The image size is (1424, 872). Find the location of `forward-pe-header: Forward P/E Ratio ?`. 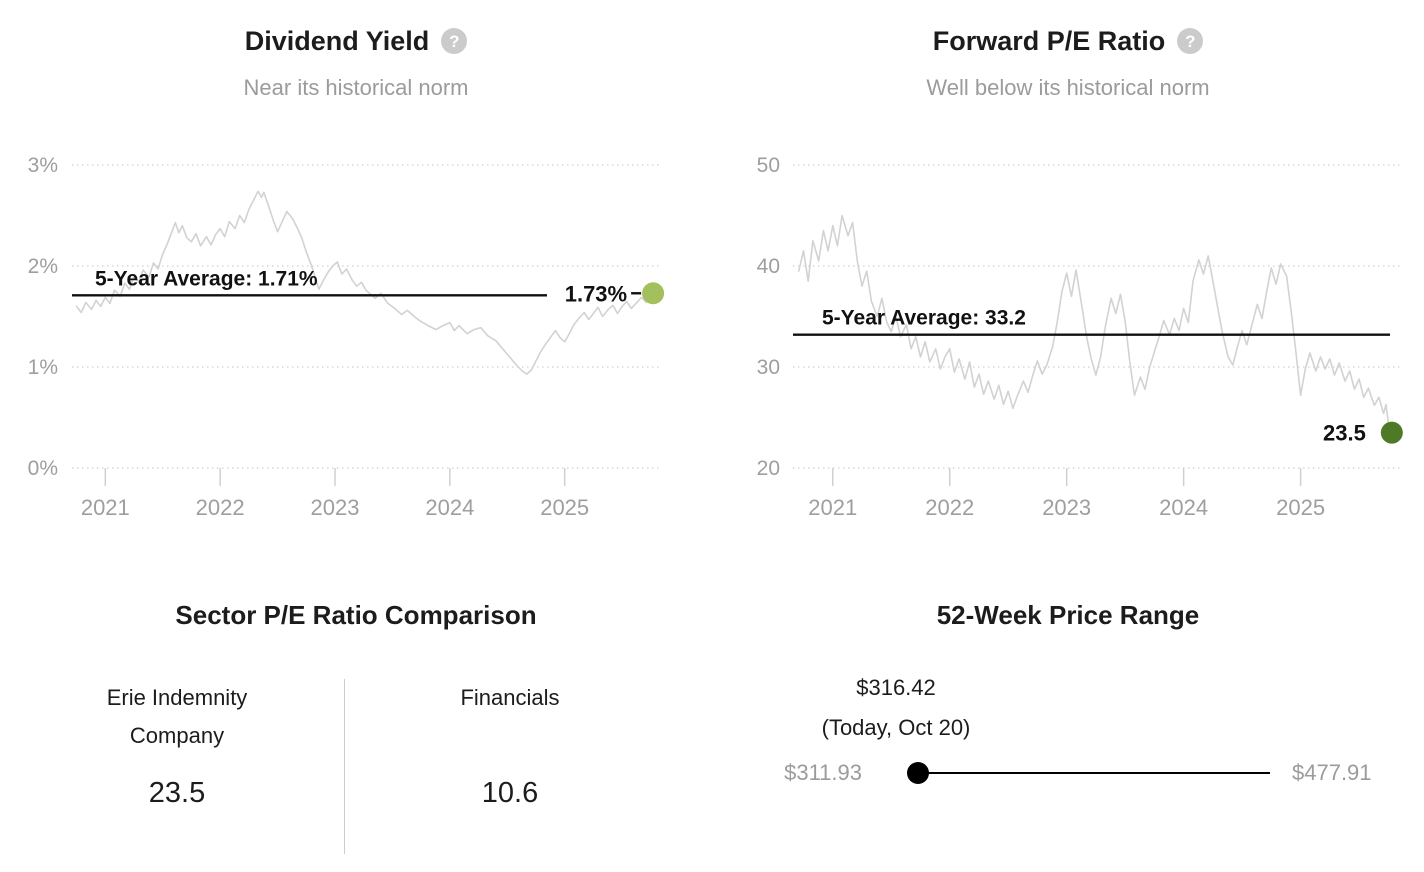

forward-pe-header: Forward P/E Ratio ? is located at coordinates (1068, 29).